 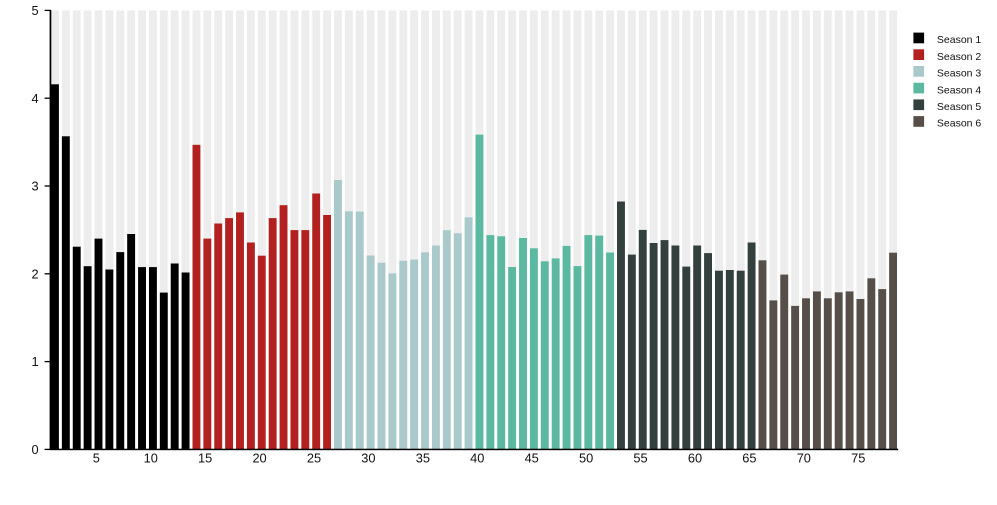 I want to click on svg-text: 60, so click(x=695, y=457).